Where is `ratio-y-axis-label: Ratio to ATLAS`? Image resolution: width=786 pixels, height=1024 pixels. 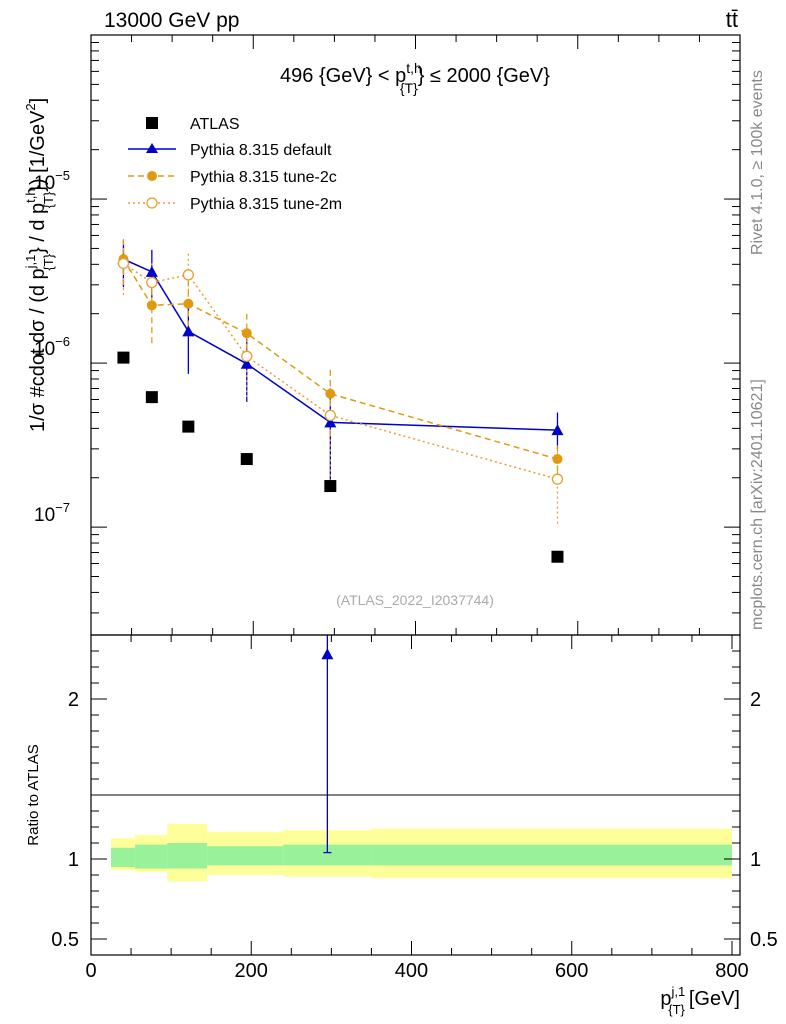 ratio-y-axis-label: Ratio to ATLAS is located at coordinates (33, 794).